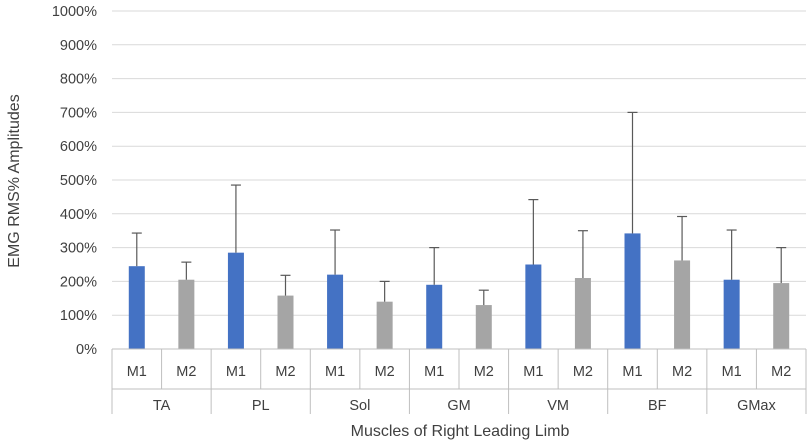  I want to click on bar-bf-m1, so click(632, 291).